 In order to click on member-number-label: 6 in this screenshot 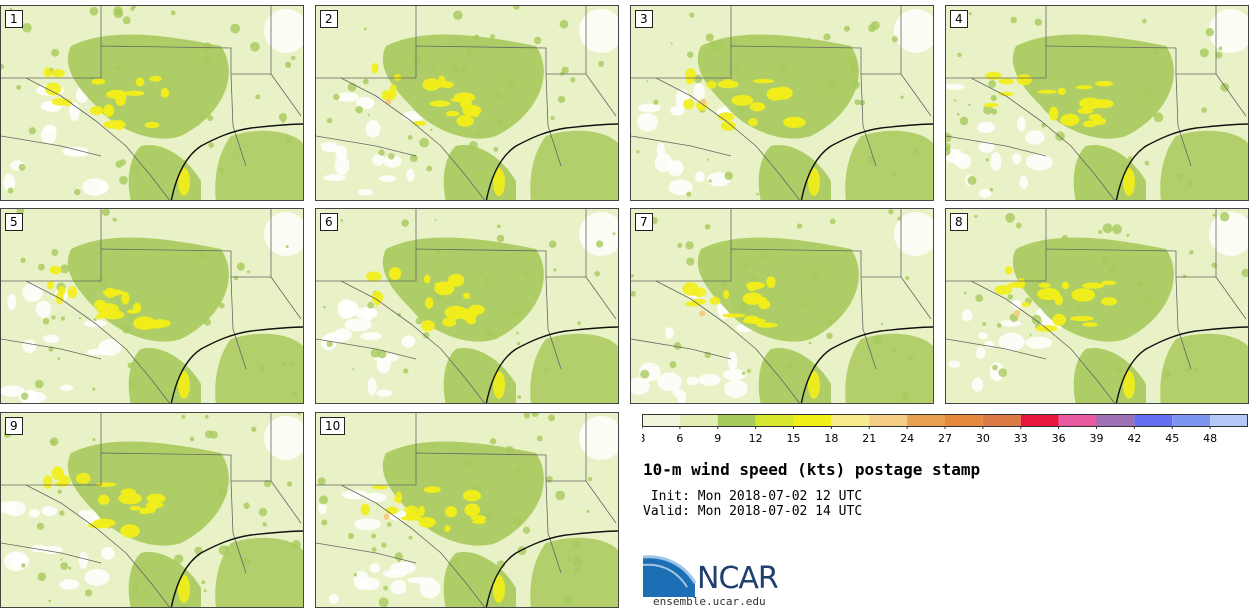, I will do `click(329, 222)`.